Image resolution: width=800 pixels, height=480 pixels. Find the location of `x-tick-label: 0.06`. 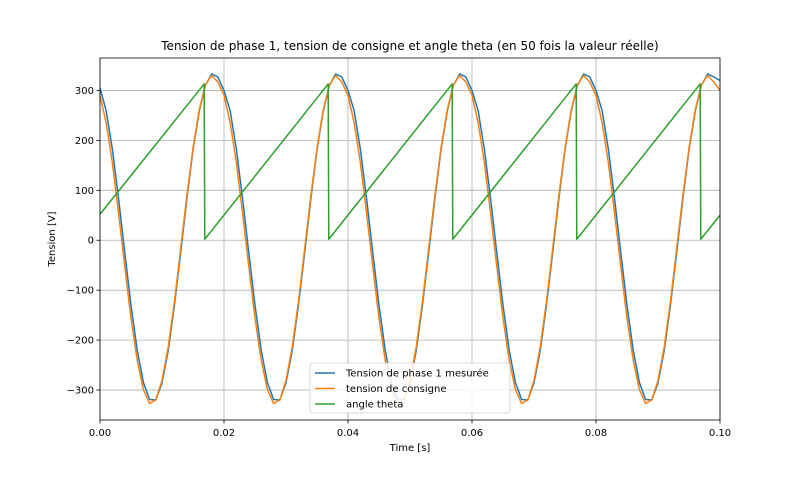

x-tick-label: 0.06 is located at coordinates (472, 433).